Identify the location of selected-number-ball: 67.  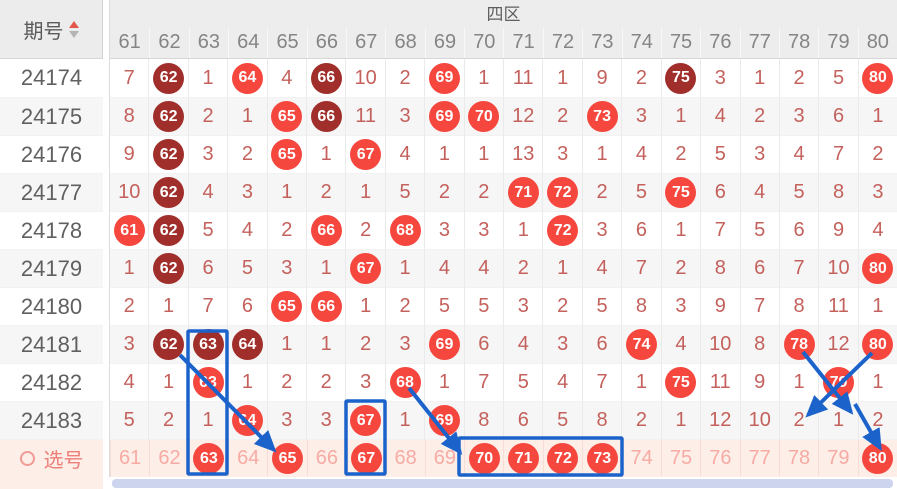
(366, 458).